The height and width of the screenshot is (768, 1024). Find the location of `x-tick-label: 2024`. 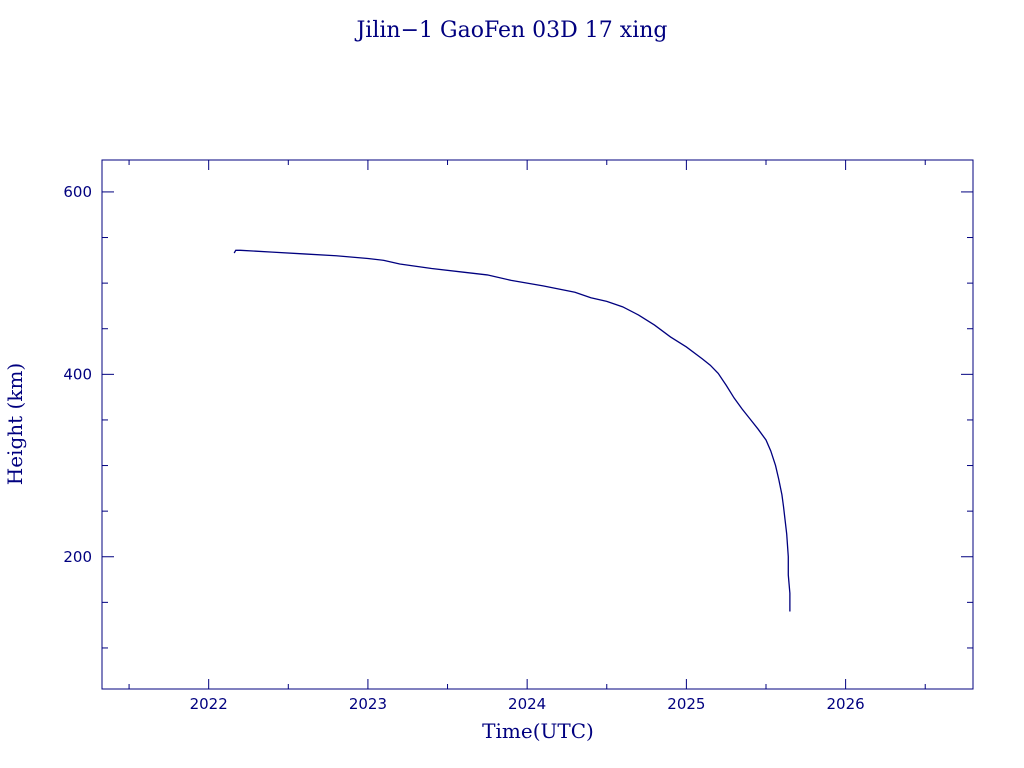

x-tick-label: 2024 is located at coordinates (527, 704).